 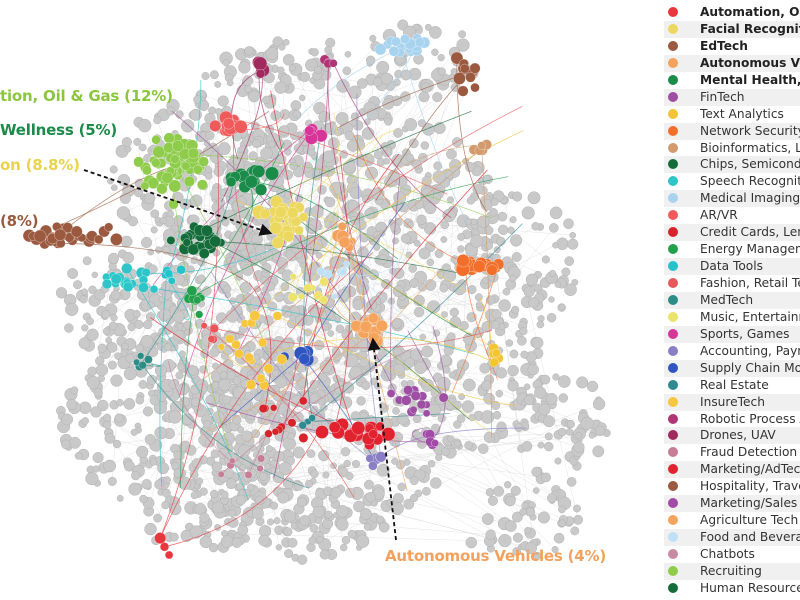 I want to click on legend-item: Human Resources, so click(x=732, y=588).